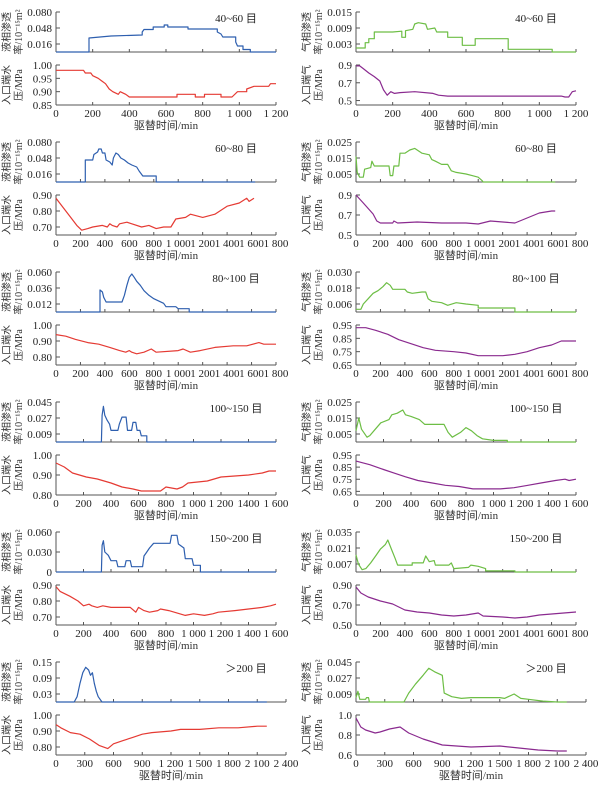  Describe the element at coordinates (43, 212) in the screenshot. I see `y-tick-label: 0.80` at that location.